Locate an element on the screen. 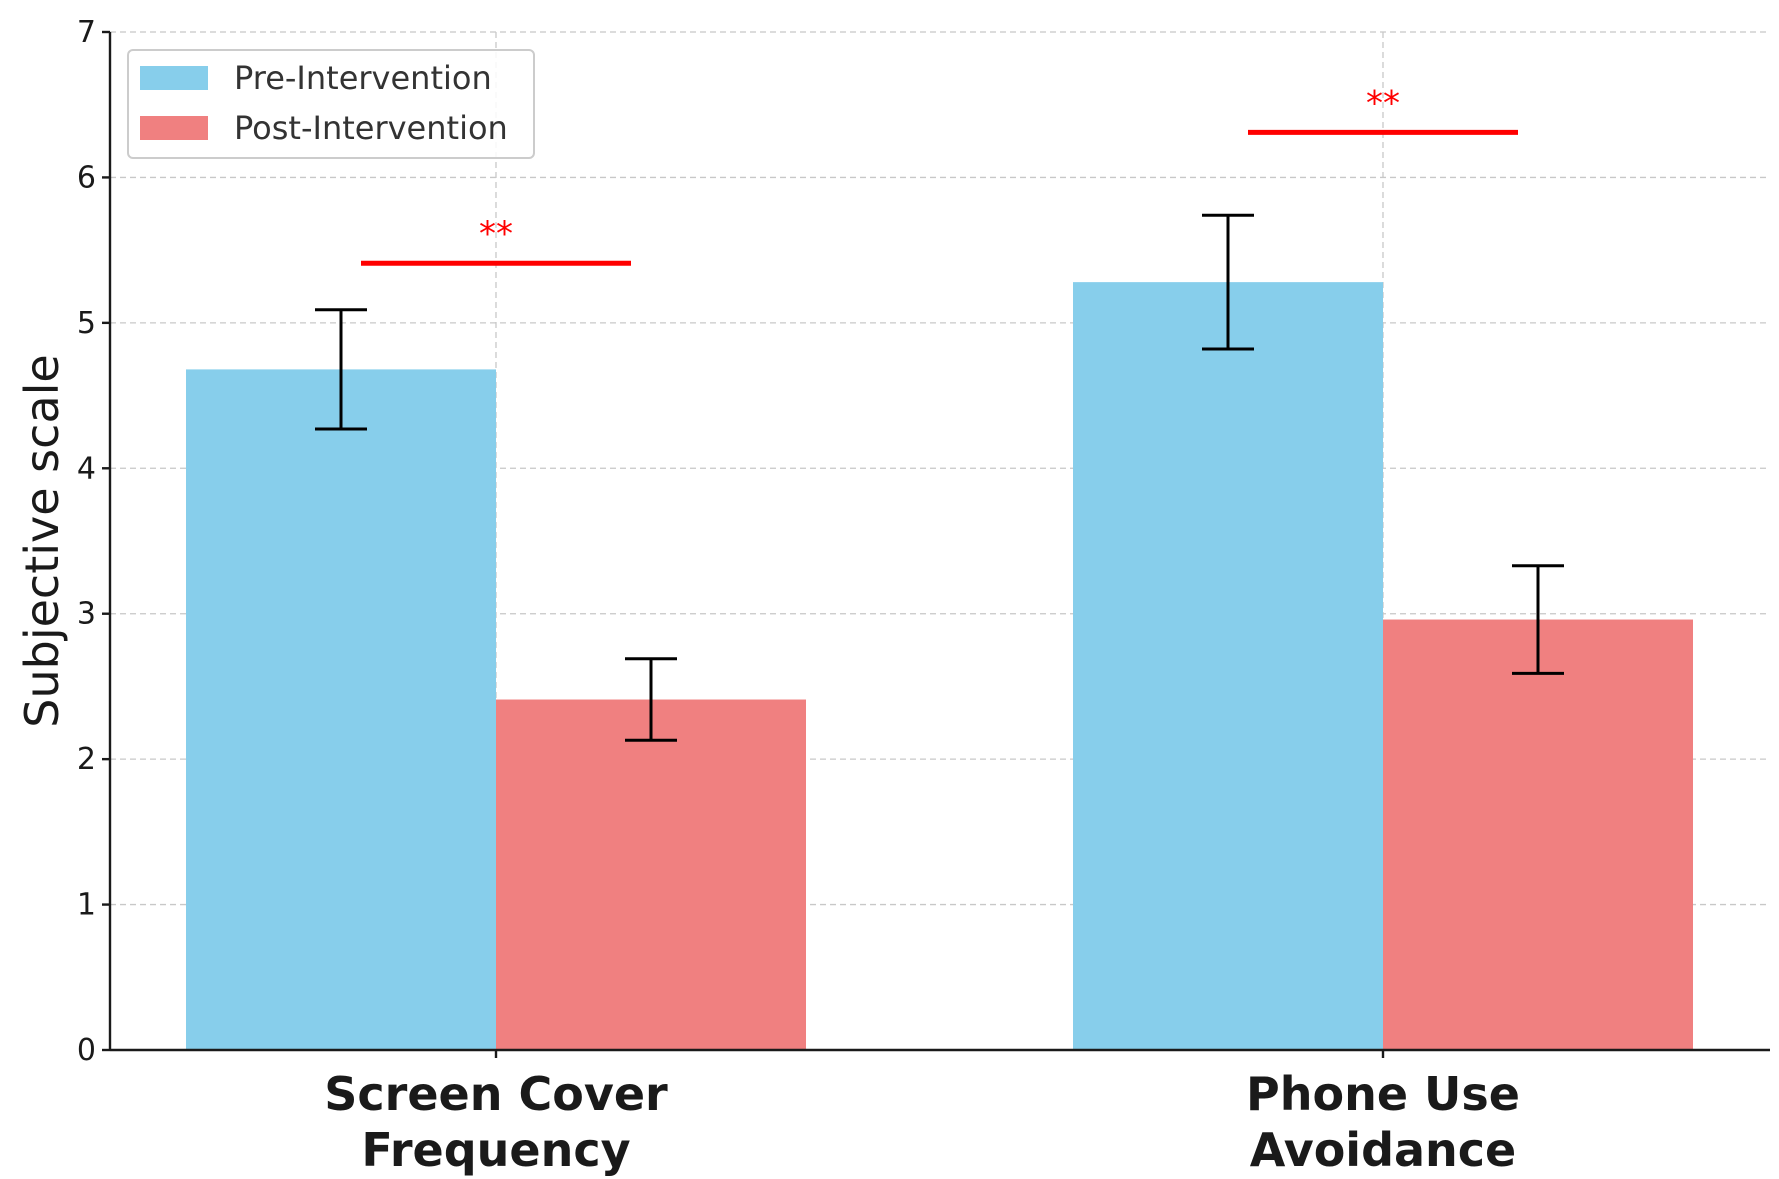  x-category-label: Phone Use Avoidance is located at coordinates (1383, 1122).